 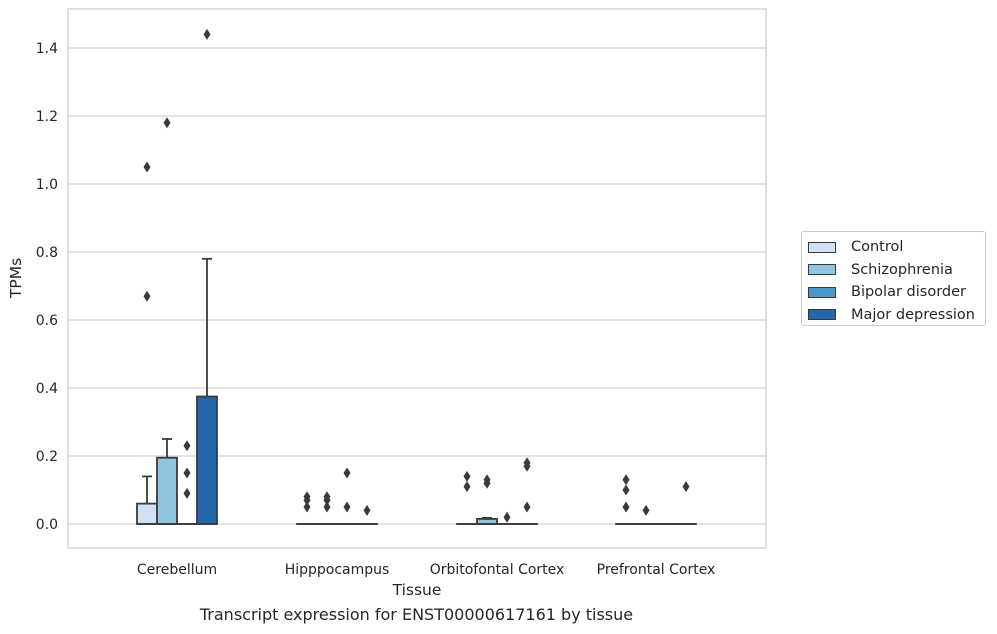 I want to click on x-tick-label: Orbitofontal Cortex, so click(x=497, y=570).